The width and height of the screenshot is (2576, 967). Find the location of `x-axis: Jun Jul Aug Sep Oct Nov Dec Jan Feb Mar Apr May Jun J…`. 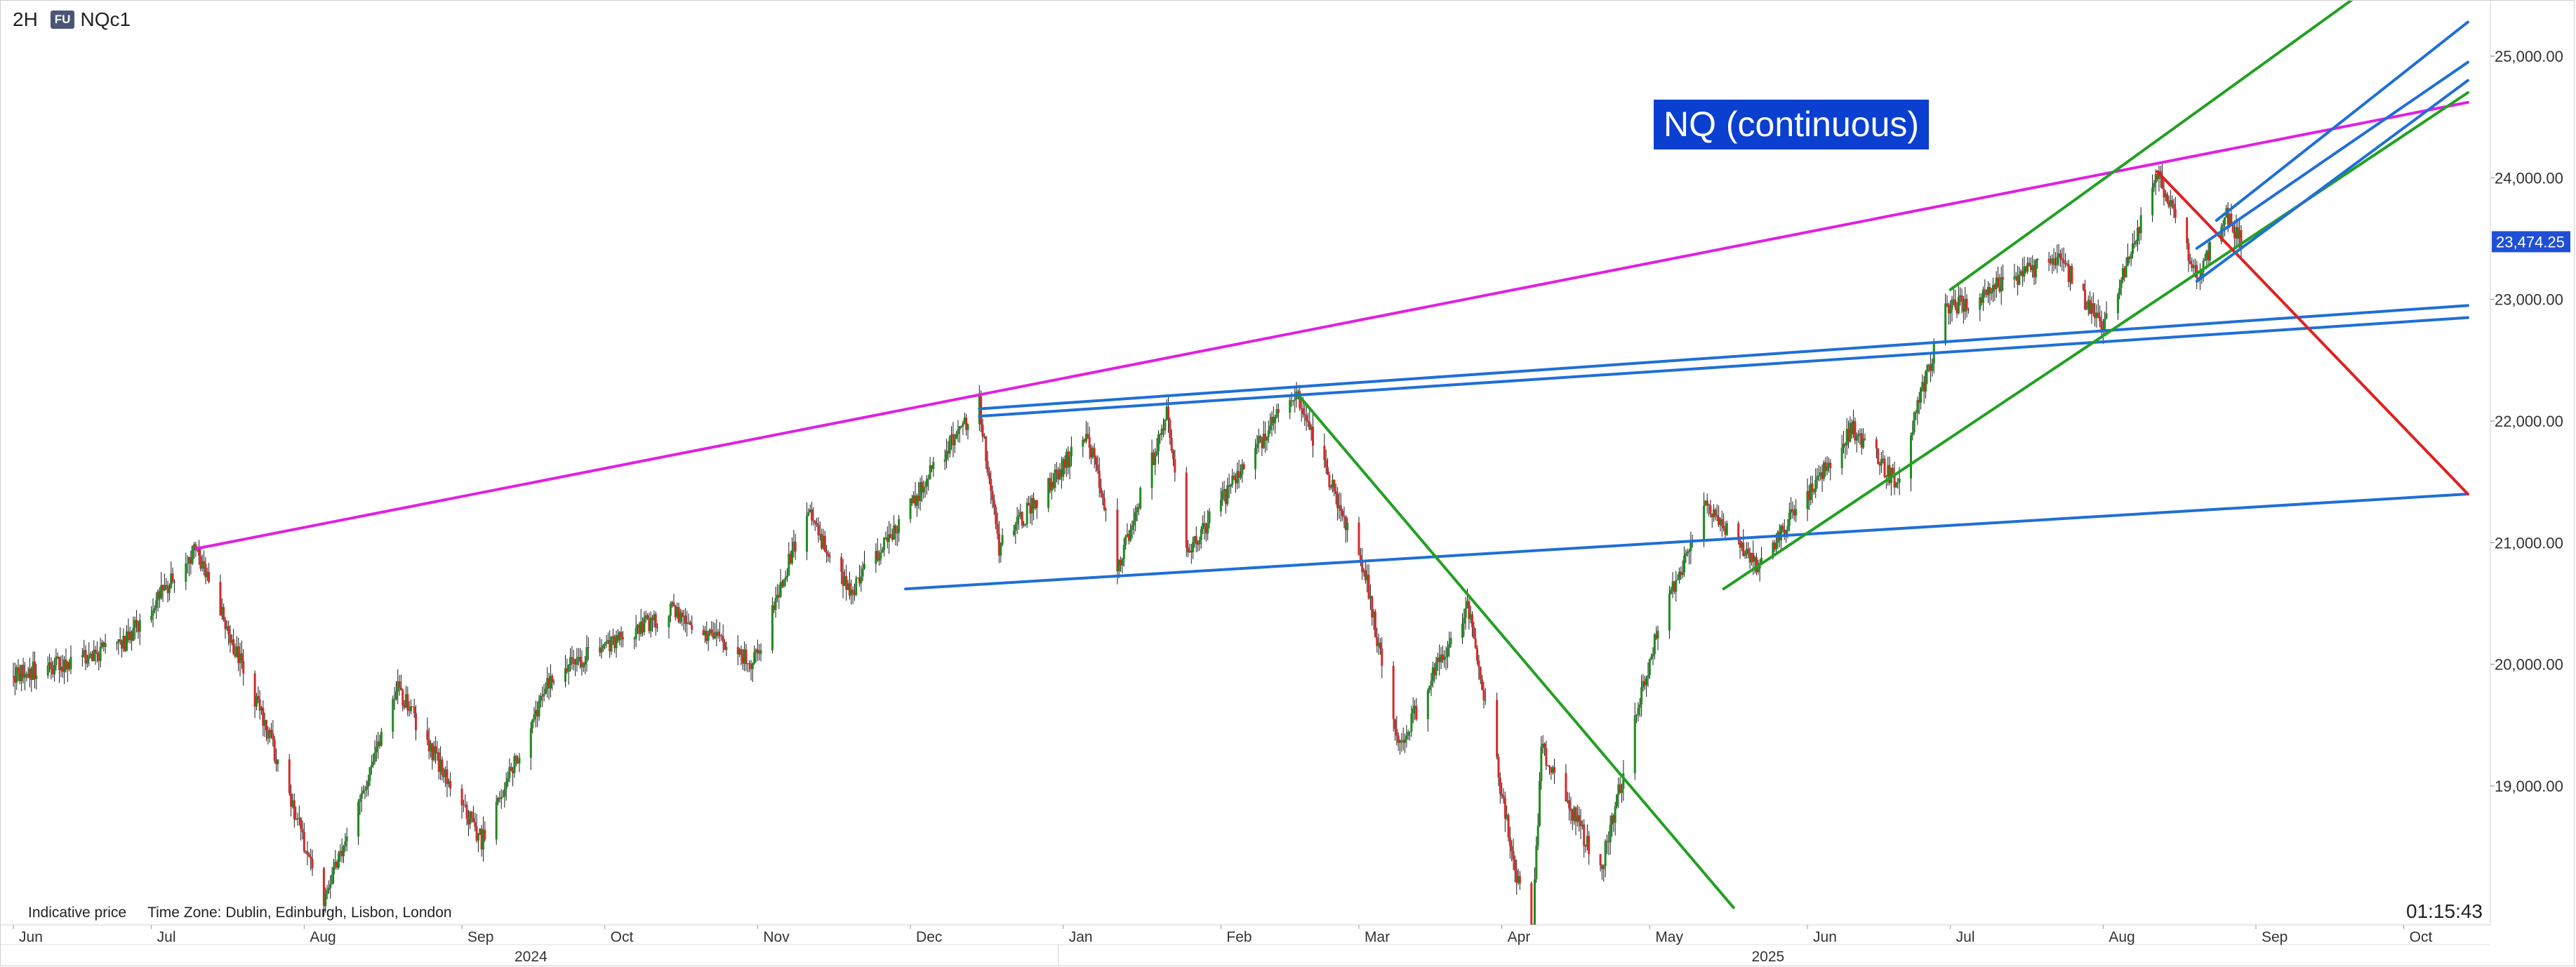

x-axis: Jun Jul Aug Sep Oct Nov Dec Jan Feb Mar Apr May Jun J… is located at coordinates (1288, 945).